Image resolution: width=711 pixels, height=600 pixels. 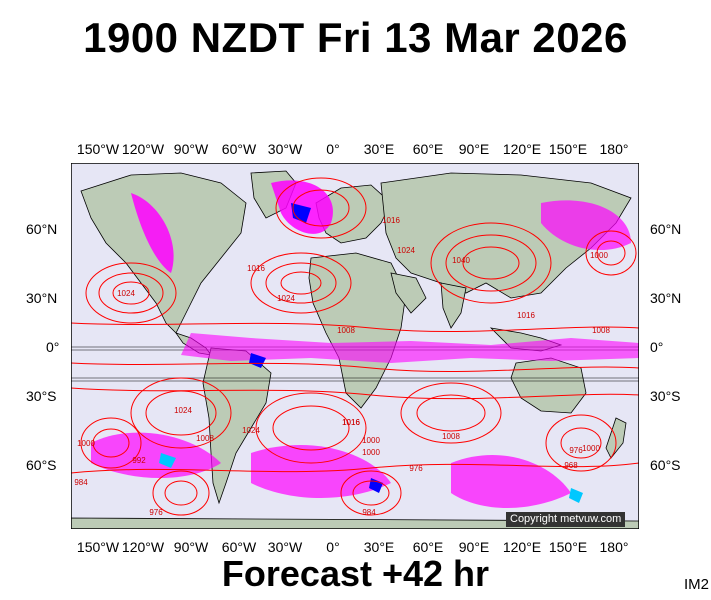 What do you see at coordinates (139, 460) in the screenshot?
I see `isobar-label: 992` at bounding box center [139, 460].